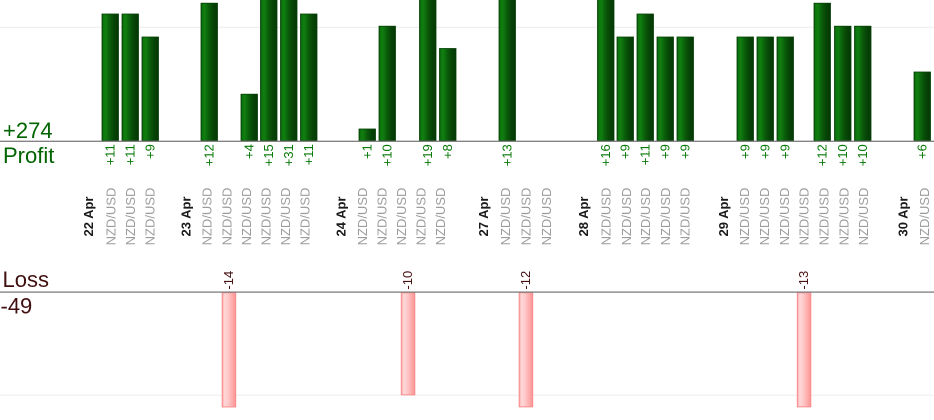 This screenshot has width=934, height=420. Describe the element at coordinates (605, 155) in the screenshot. I see `svg-text: +16` at that location.